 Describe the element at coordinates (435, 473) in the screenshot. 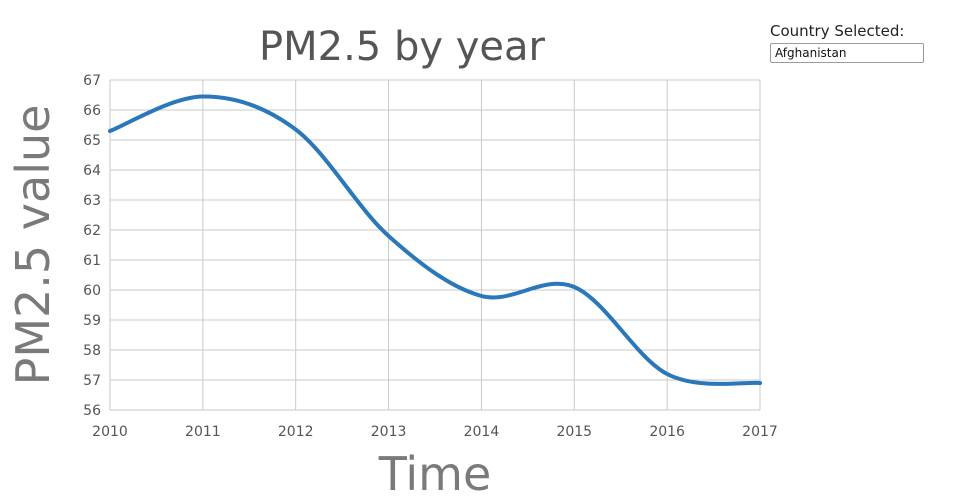

I see `x-axis-title: Time` at that location.